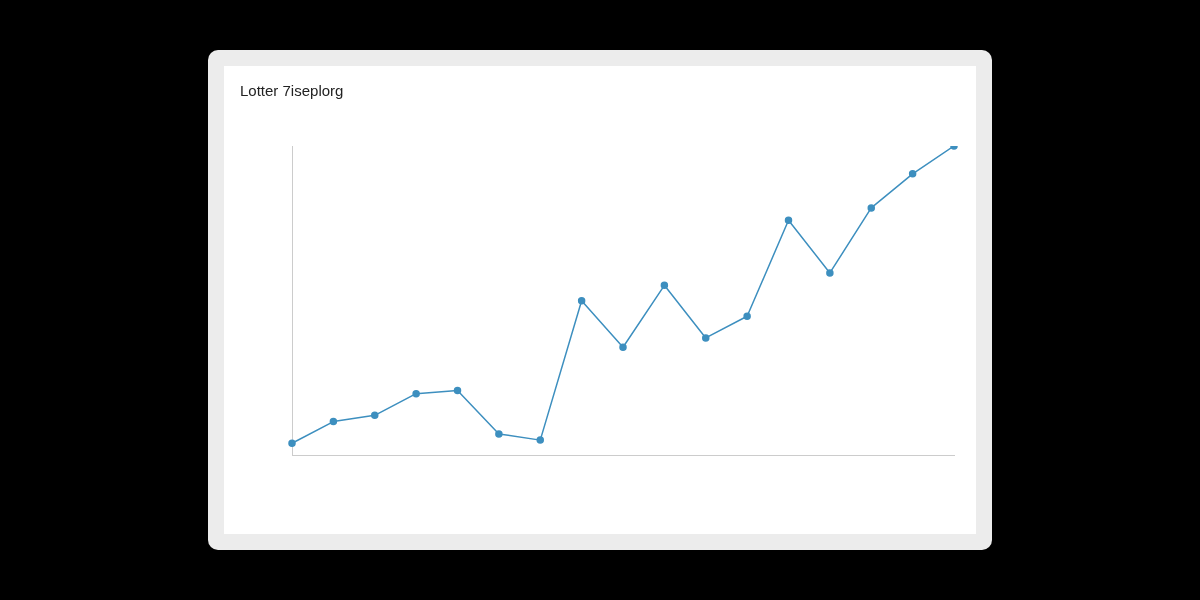 The image size is (1200, 600). I want to click on chart-title: Lotter 7iseplorg, so click(292, 90).